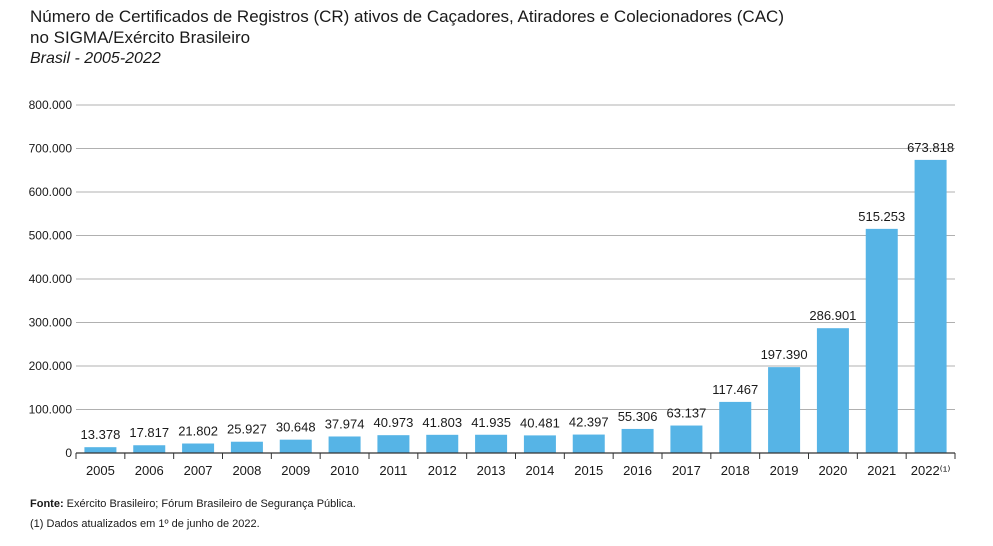 This screenshot has height=546, width=993. What do you see at coordinates (51, 366) in the screenshot?
I see `y-tick-label: 200.000` at bounding box center [51, 366].